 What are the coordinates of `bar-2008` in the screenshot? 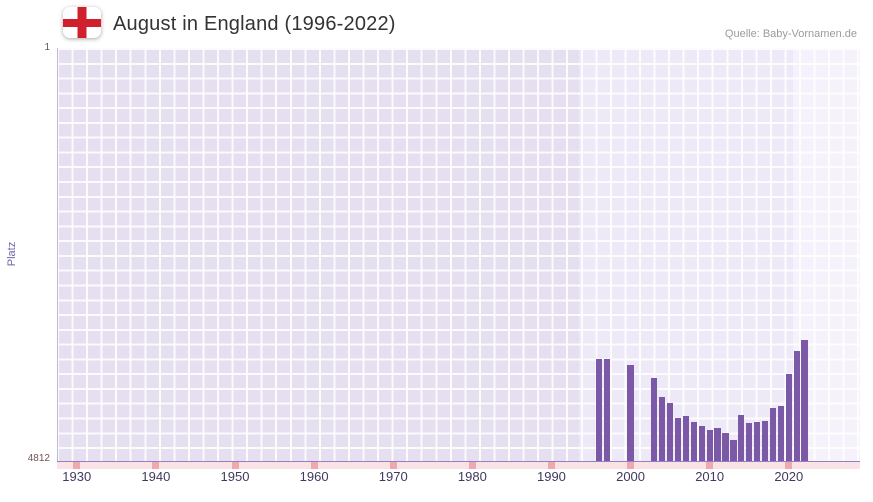 It's located at (694, 442).